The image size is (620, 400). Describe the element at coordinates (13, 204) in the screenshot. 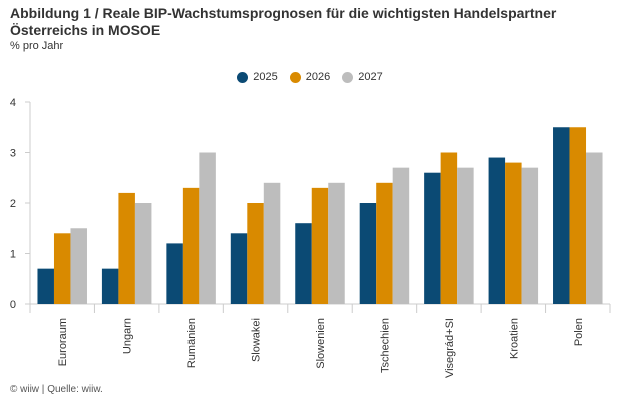

I see `y-tick-label: 2` at that location.